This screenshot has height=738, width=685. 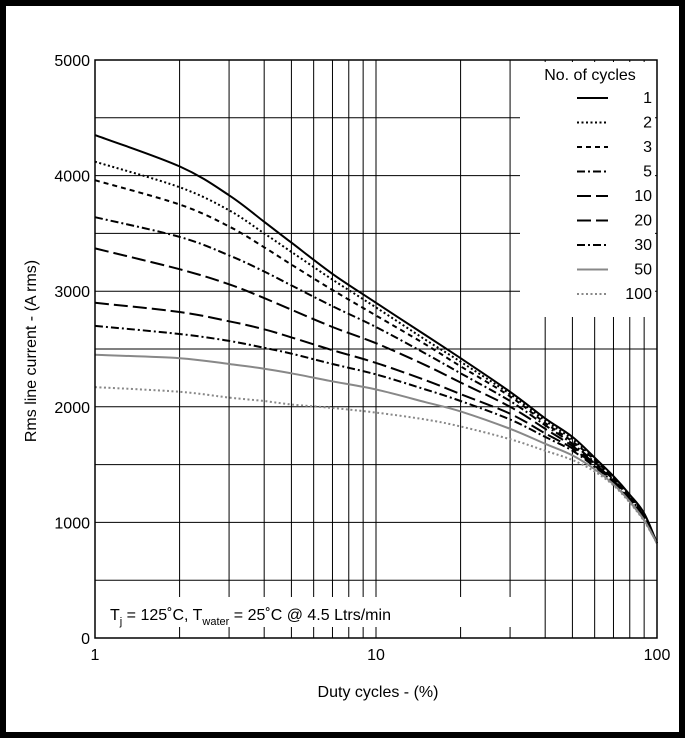 What do you see at coordinates (647, 98) in the screenshot?
I see `legend-label-1: 1` at bounding box center [647, 98].